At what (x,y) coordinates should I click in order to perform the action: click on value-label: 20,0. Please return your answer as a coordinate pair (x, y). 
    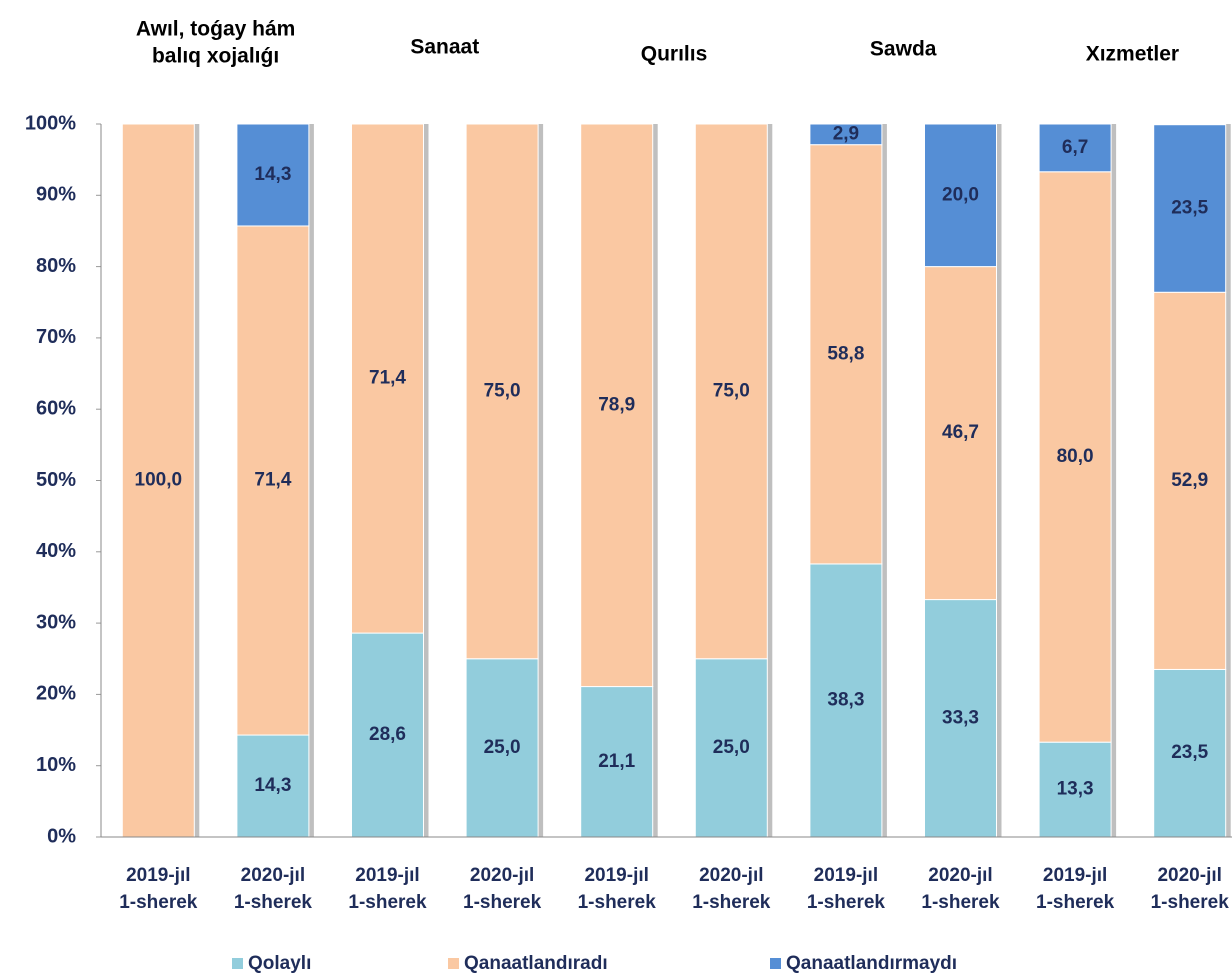
    Looking at the image, I should click on (960, 194).